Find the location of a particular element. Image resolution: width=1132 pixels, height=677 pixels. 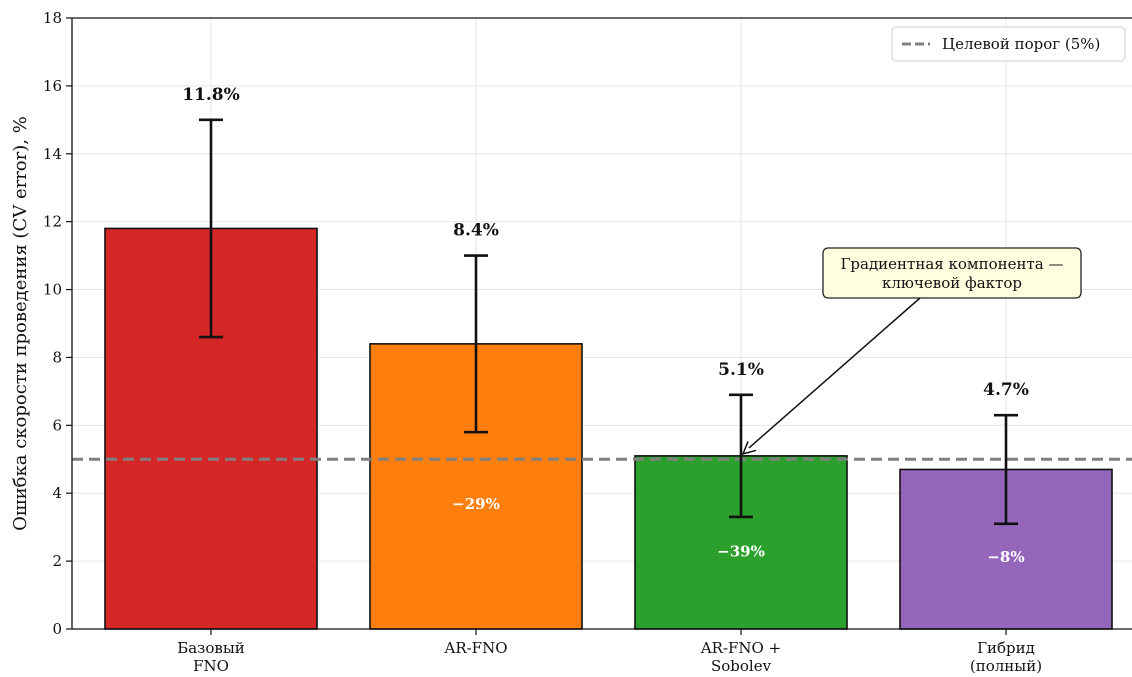

legend: Целевой порог (5%) is located at coordinates (1008, 44).